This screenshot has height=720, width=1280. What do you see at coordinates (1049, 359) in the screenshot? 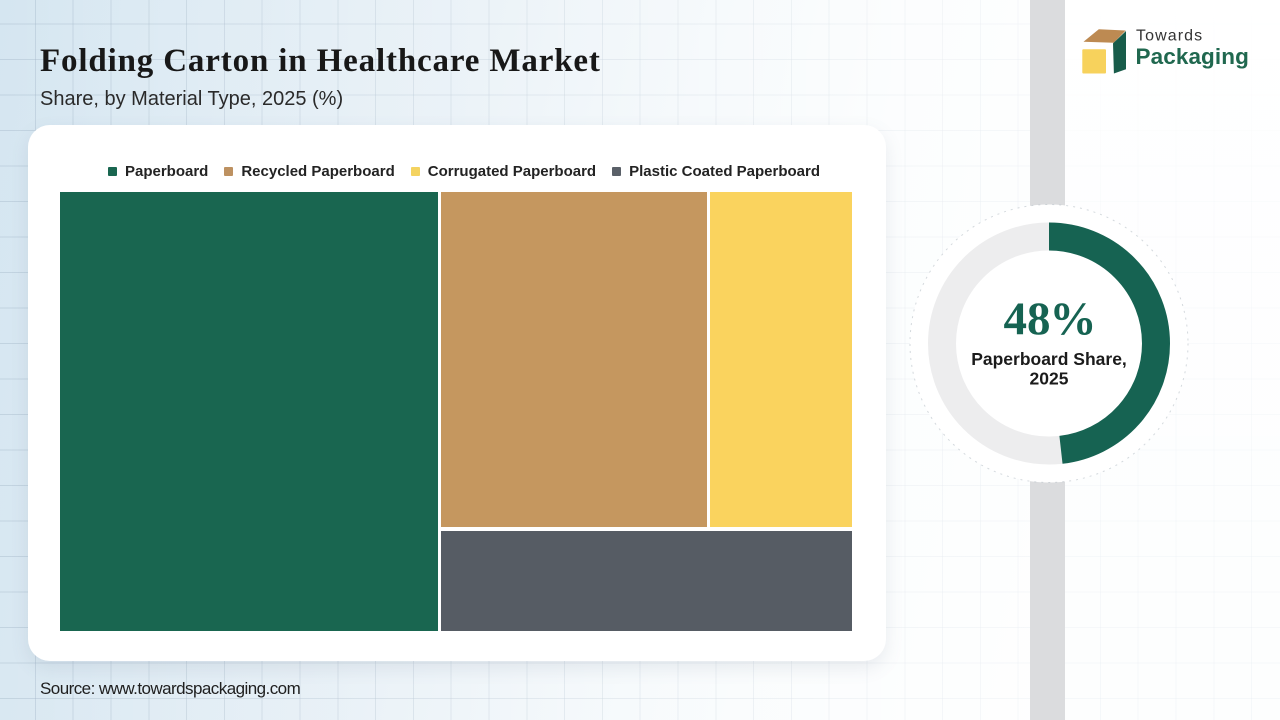
I see `svg-text: Paperboard Share,` at bounding box center [1049, 359].